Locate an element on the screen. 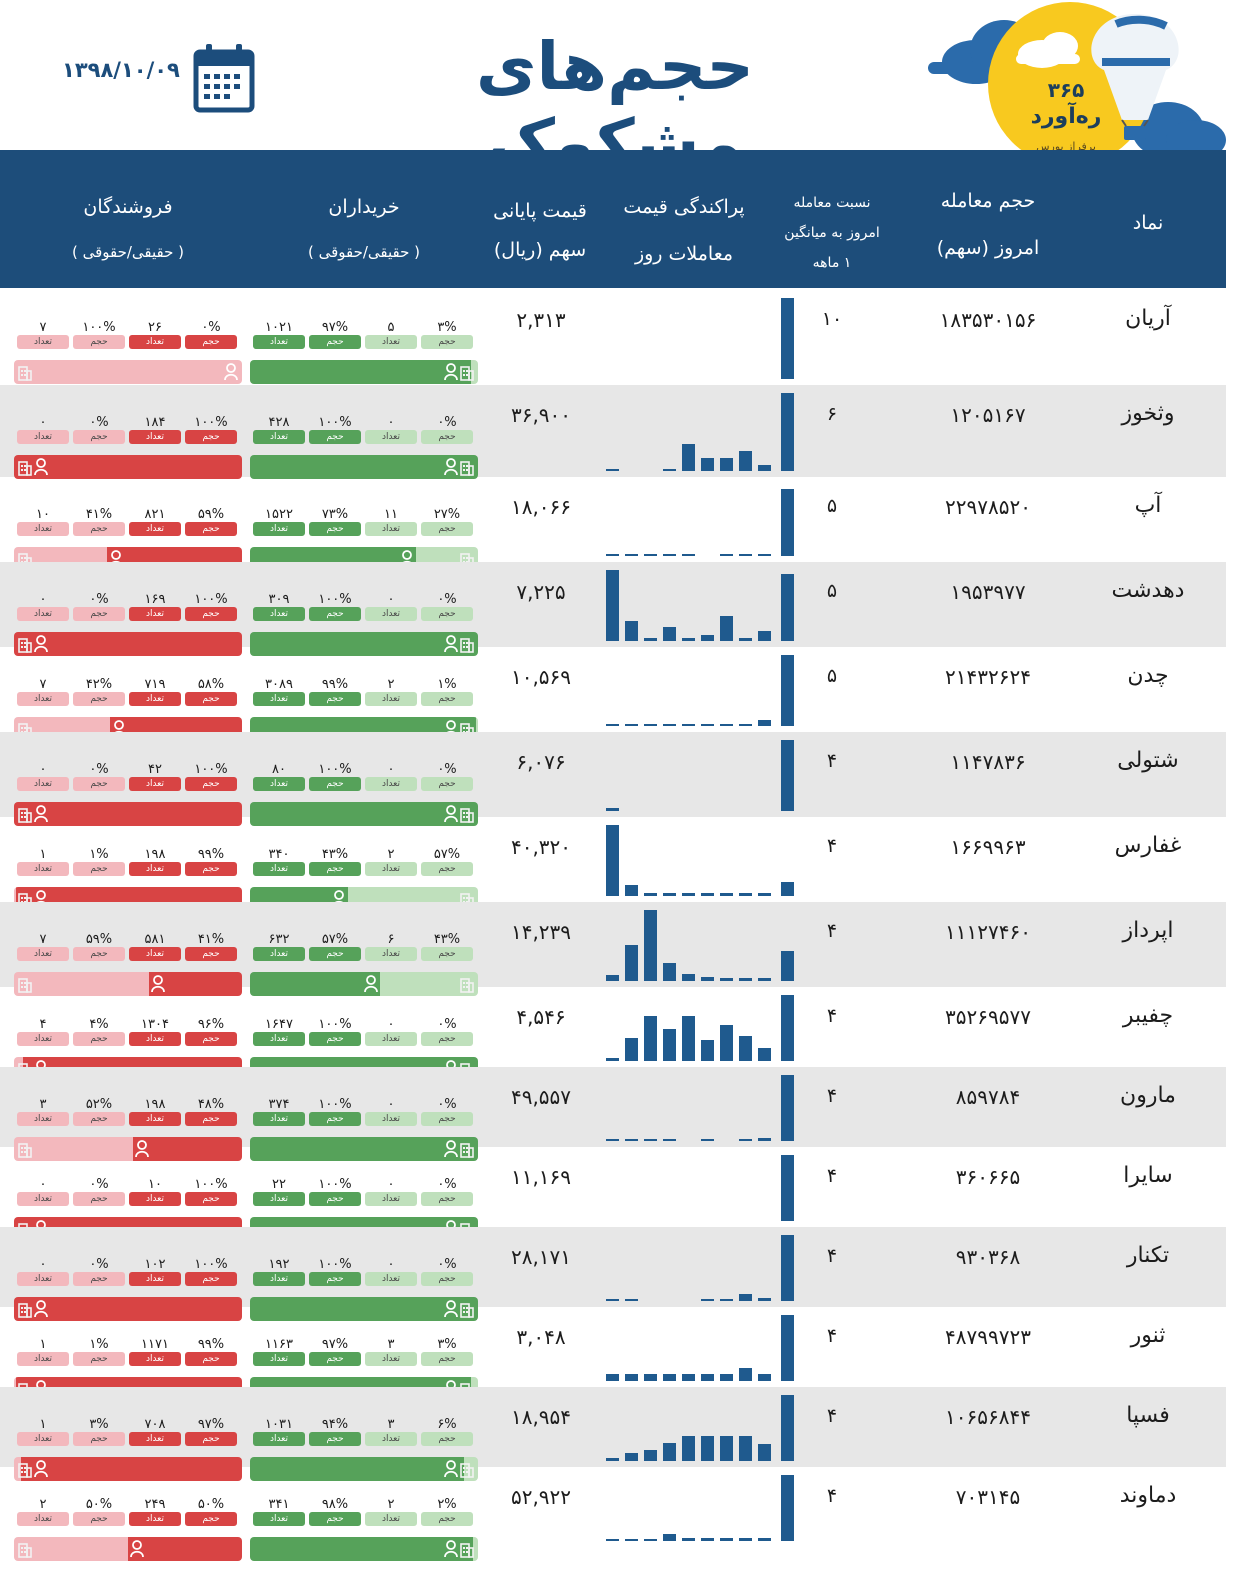 The width and height of the screenshot is (1252, 1588). buyers-legal-count-value: ۶ is located at coordinates (391, 939).